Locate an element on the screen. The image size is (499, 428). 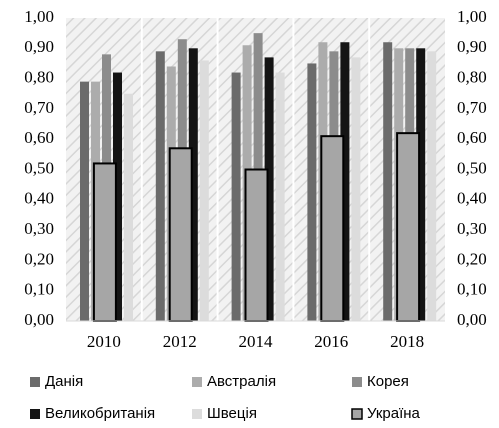
y2-tick-label: 0,60 is located at coordinates (472, 137).